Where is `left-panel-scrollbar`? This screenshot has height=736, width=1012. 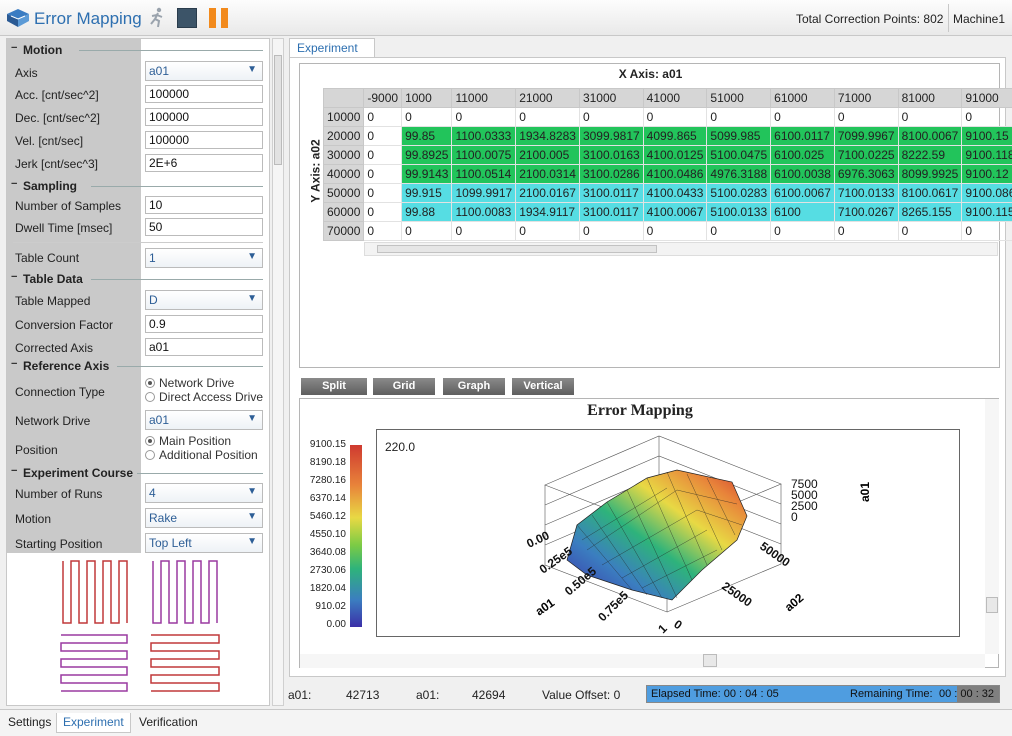
left-panel-scrollbar is located at coordinates (278, 372).